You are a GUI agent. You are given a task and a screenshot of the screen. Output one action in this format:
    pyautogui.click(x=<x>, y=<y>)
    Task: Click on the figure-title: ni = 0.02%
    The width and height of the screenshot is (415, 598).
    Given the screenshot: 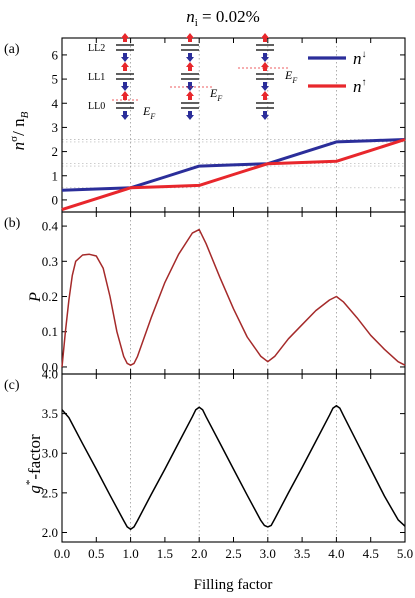 What is the action you would take?
    pyautogui.click(x=223, y=18)
    